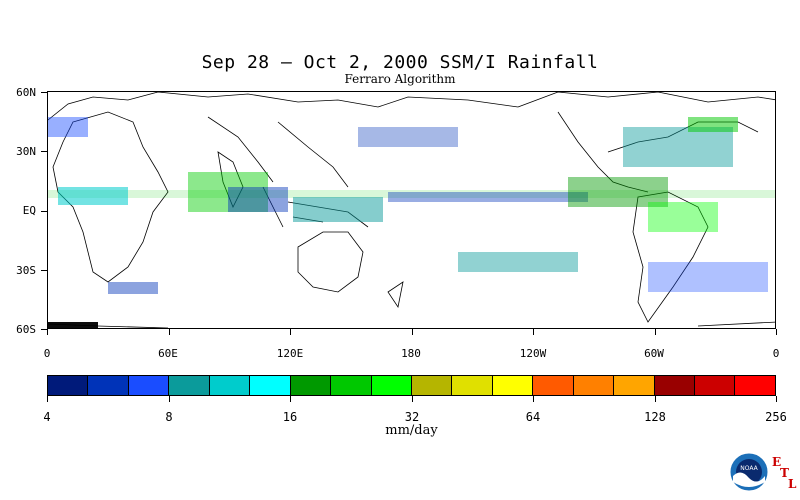  What do you see at coordinates (411, 430) in the screenshot?
I see `colorbar-units: mm/day` at bounding box center [411, 430].